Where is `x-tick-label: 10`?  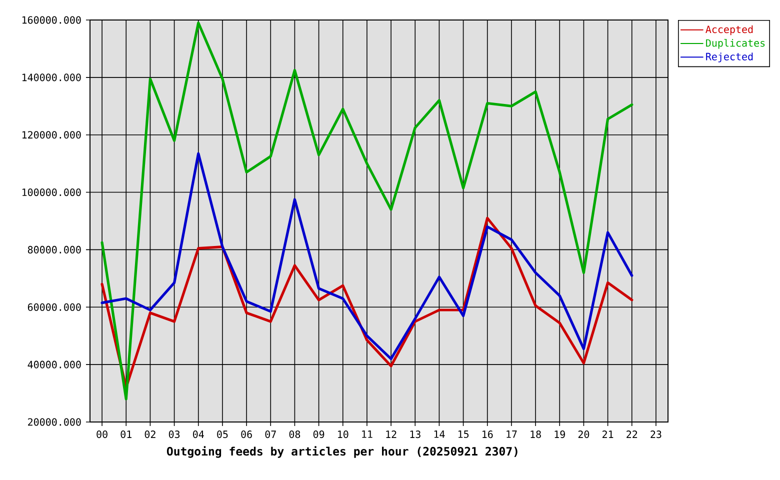
x-tick-label: 10 is located at coordinates (343, 434).